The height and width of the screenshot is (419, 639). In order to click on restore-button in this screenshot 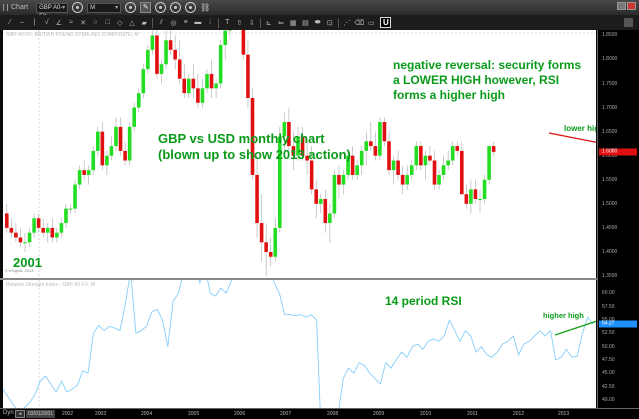, I will do `click(621, 6)`.